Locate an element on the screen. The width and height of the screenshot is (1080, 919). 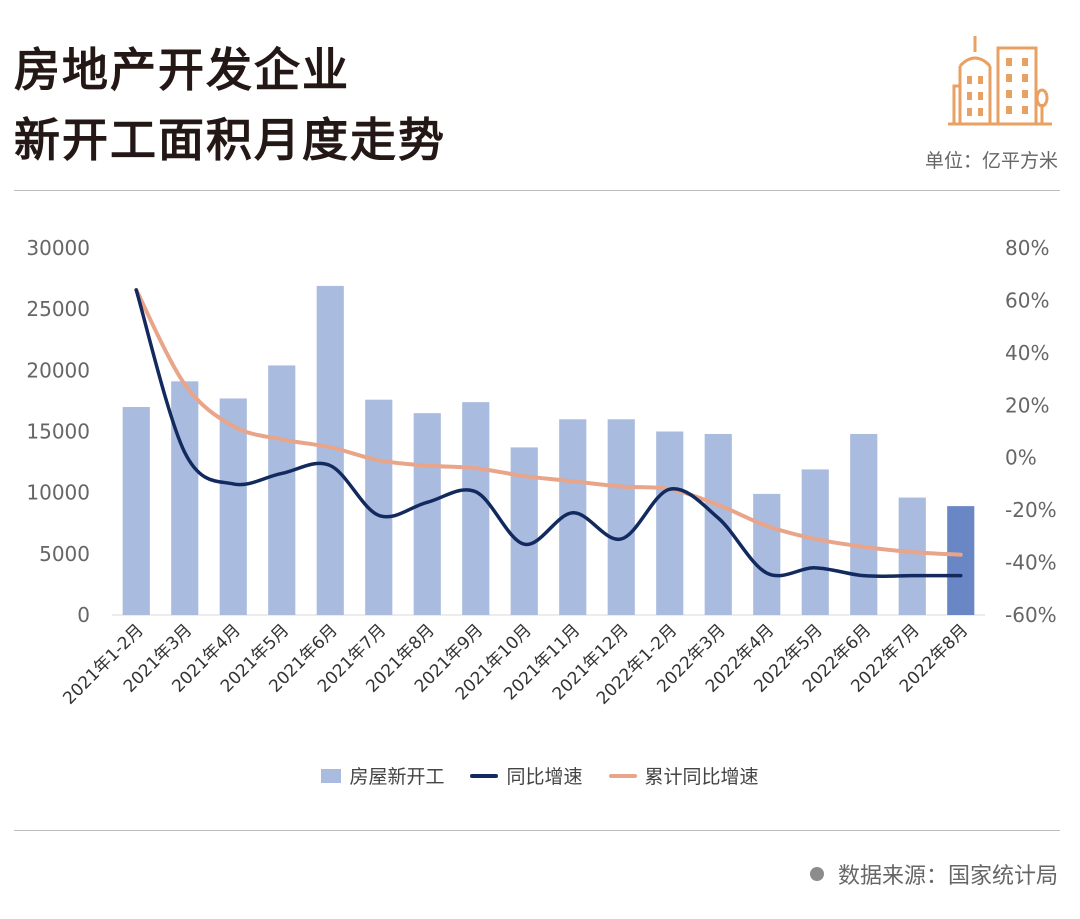
y-left-tick-label: 15000 is located at coordinates (58, 432).